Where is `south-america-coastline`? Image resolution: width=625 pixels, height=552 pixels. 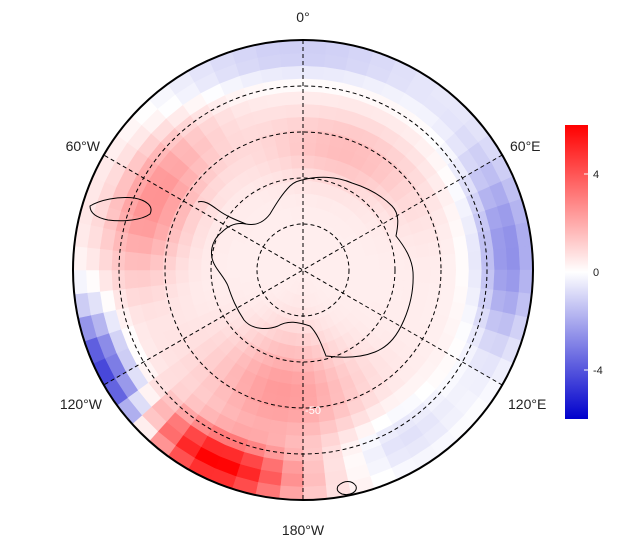 south-america-coastline is located at coordinates (120, 209).